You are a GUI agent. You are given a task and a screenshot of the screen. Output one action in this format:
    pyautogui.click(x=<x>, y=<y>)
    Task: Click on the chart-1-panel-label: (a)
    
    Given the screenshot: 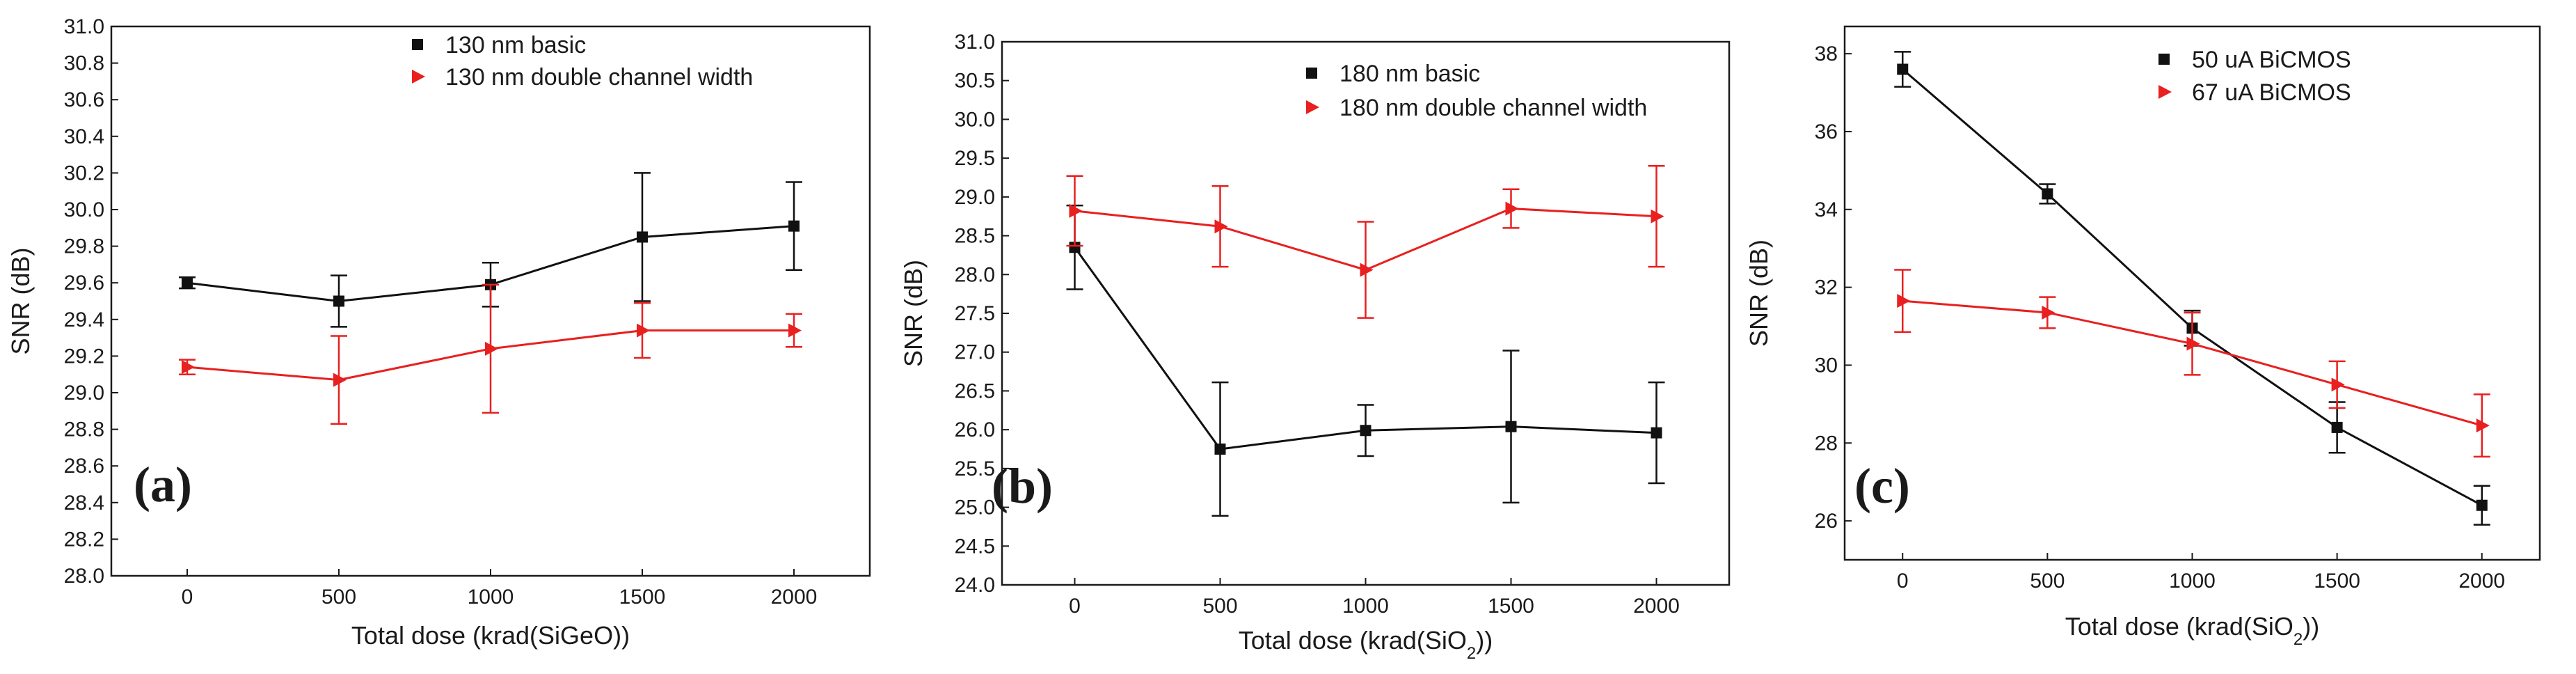 What is the action you would take?
    pyautogui.click(x=163, y=484)
    